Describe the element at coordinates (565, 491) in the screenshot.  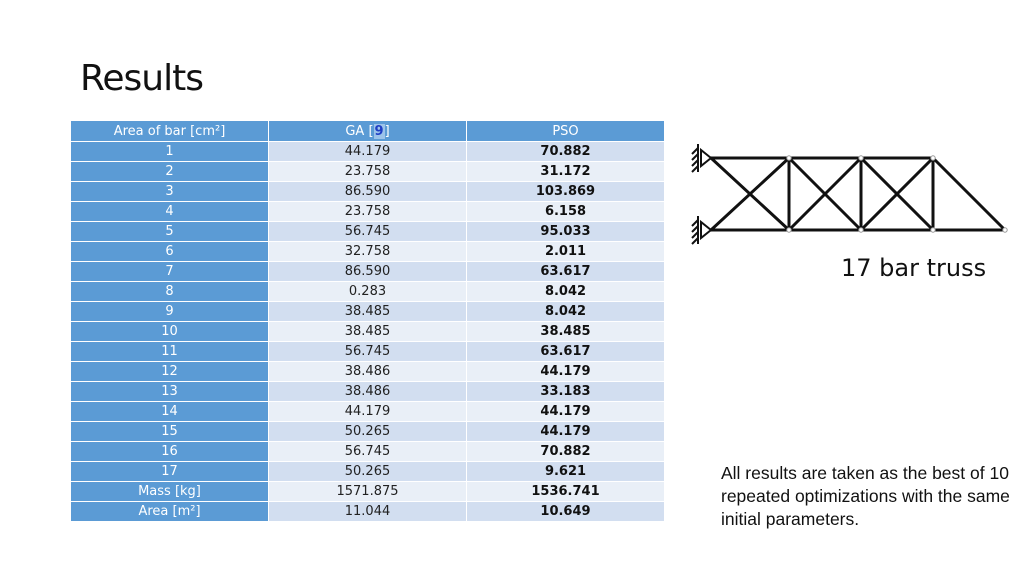
I see `pso-value: 1536.741` at that location.